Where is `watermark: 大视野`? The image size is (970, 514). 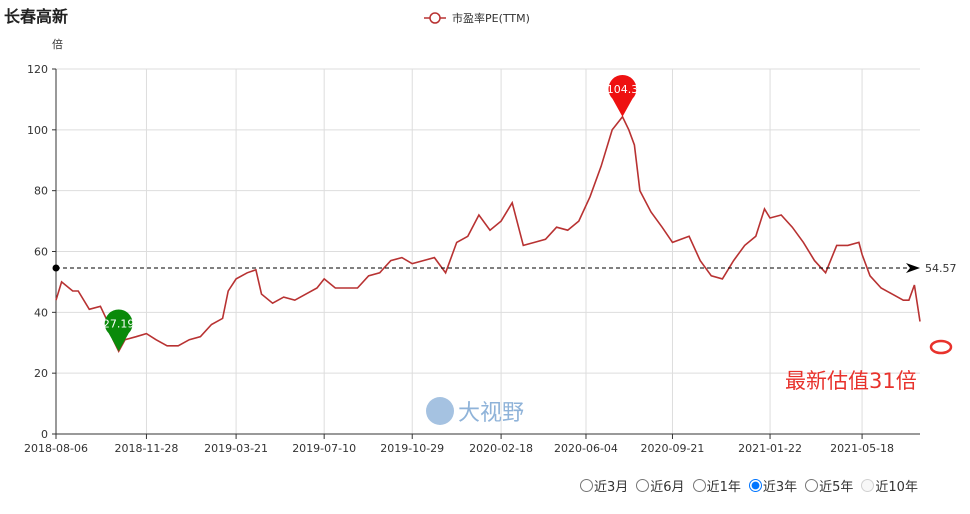
watermark: 大视野 is located at coordinates (491, 413).